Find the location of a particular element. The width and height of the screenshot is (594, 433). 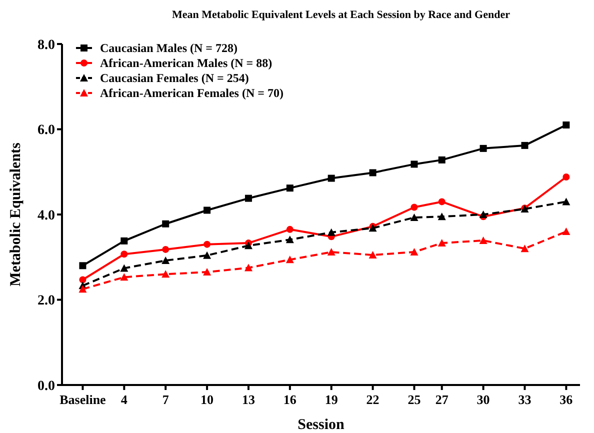

y-tick-label: 2.0 is located at coordinates (46, 301).